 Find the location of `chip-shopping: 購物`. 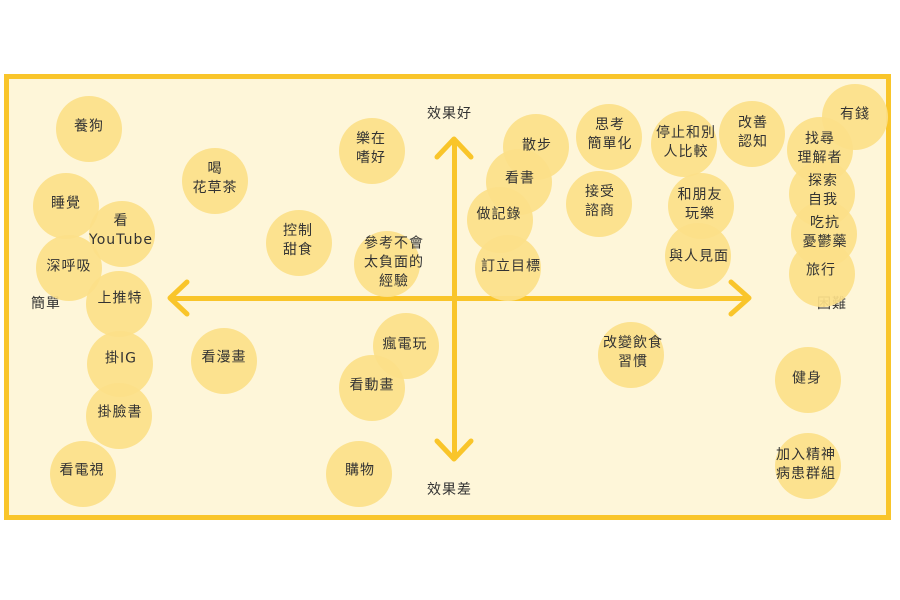

chip-shopping: 購物 is located at coordinates (360, 470).